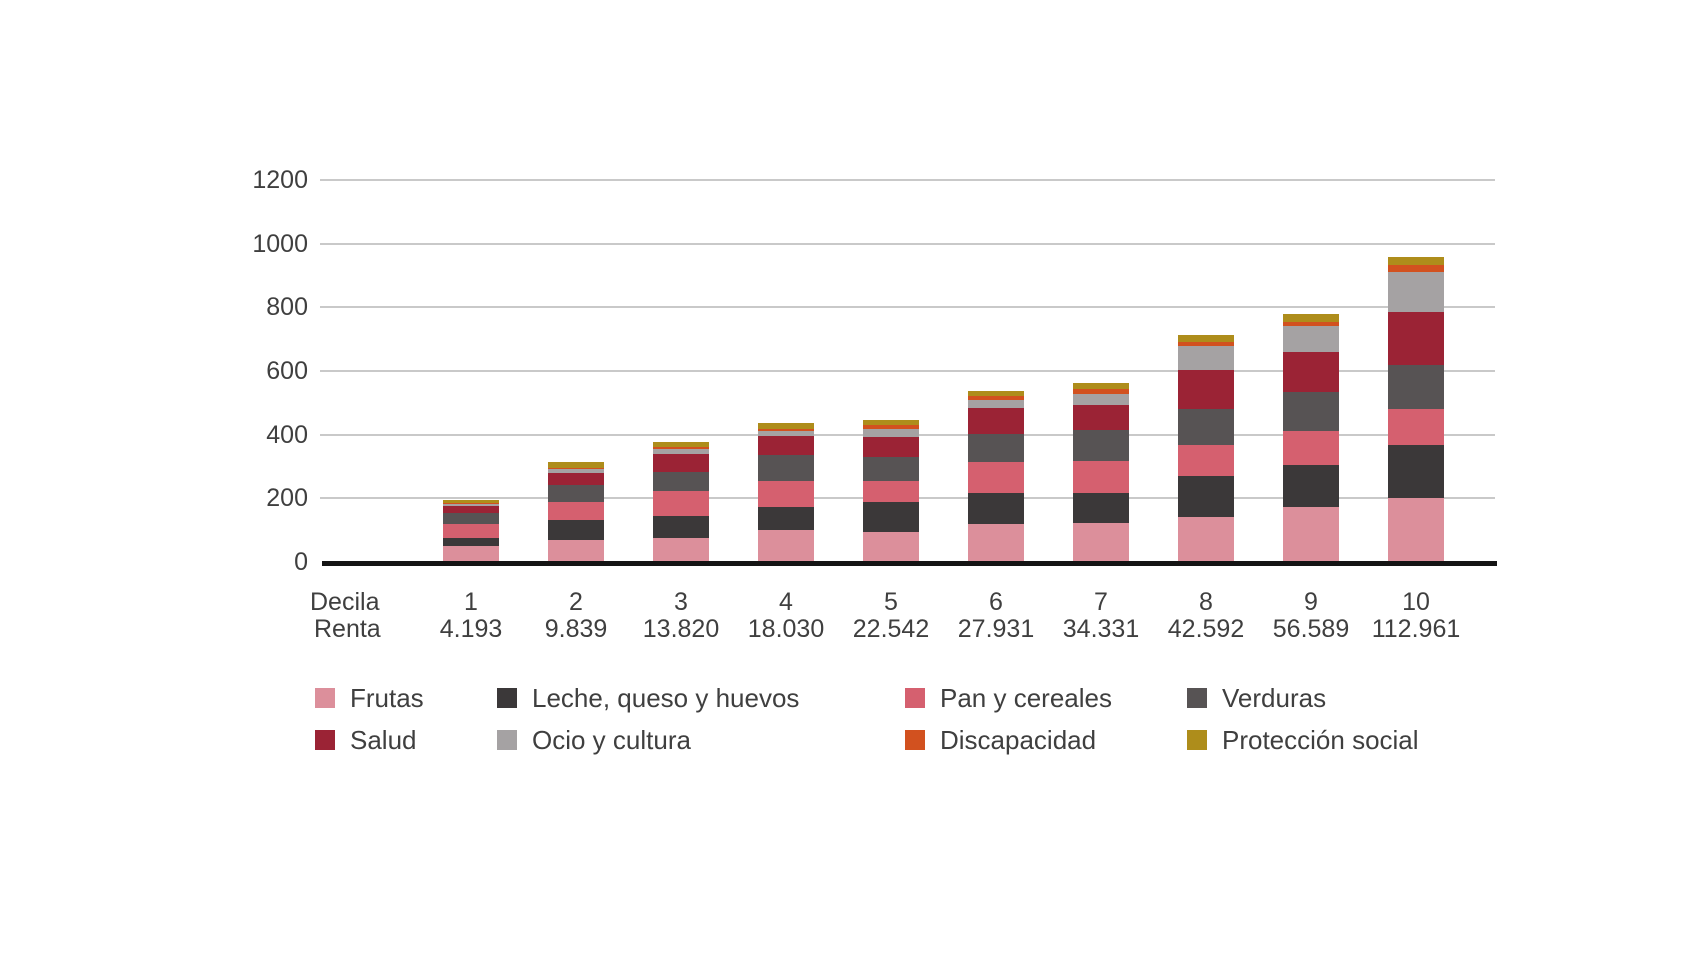 This screenshot has width=1706, height=960. Describe the element at coordinates (996, 397) in the screenshot. I see `bar-decile-6-segment-discapacidad` at that location.